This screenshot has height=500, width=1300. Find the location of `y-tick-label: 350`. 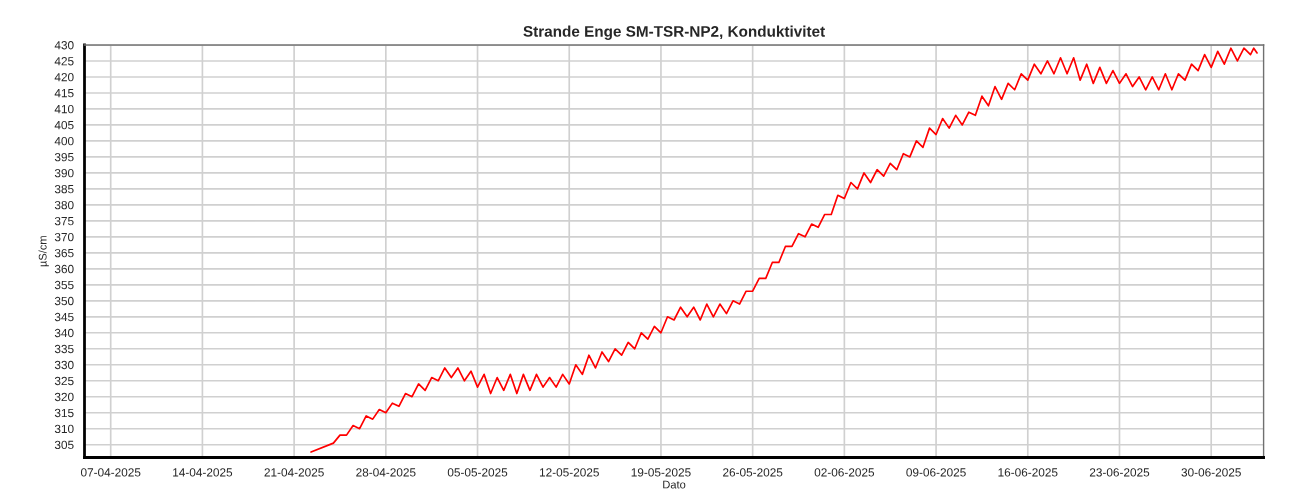

y-tick-label: 350 is located at coordinates (64, 301).